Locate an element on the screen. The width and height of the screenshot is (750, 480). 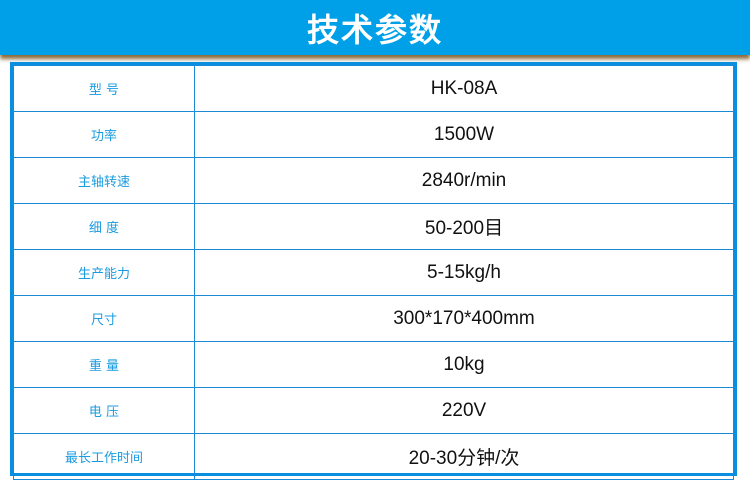
spec-value: 5-15kg/h is located at coordinates (464, 272).